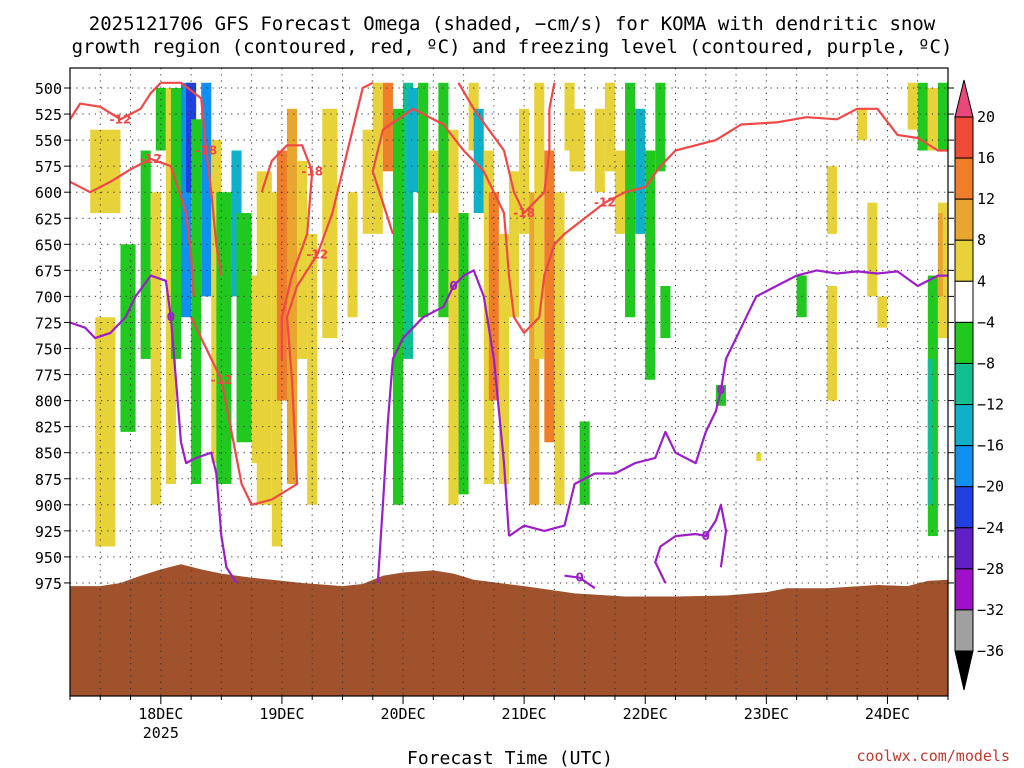  I want to click on y-tick-label-16: 900, so click(48, 506).